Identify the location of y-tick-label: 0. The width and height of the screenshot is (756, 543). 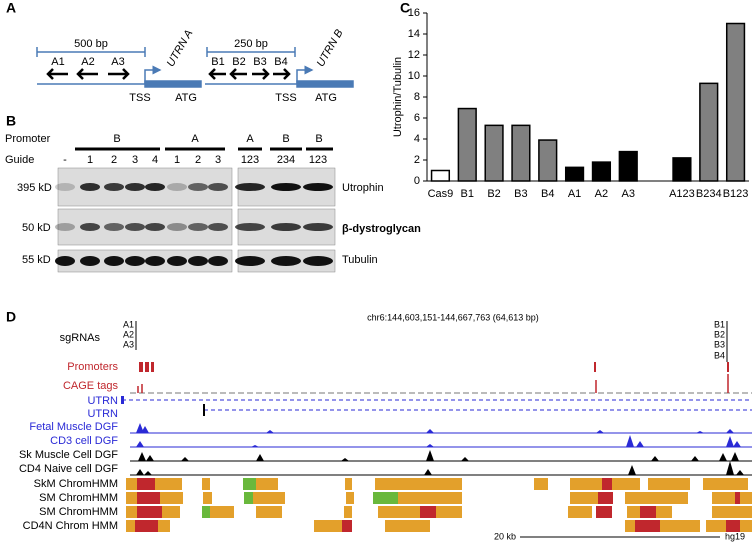
(417, 181).